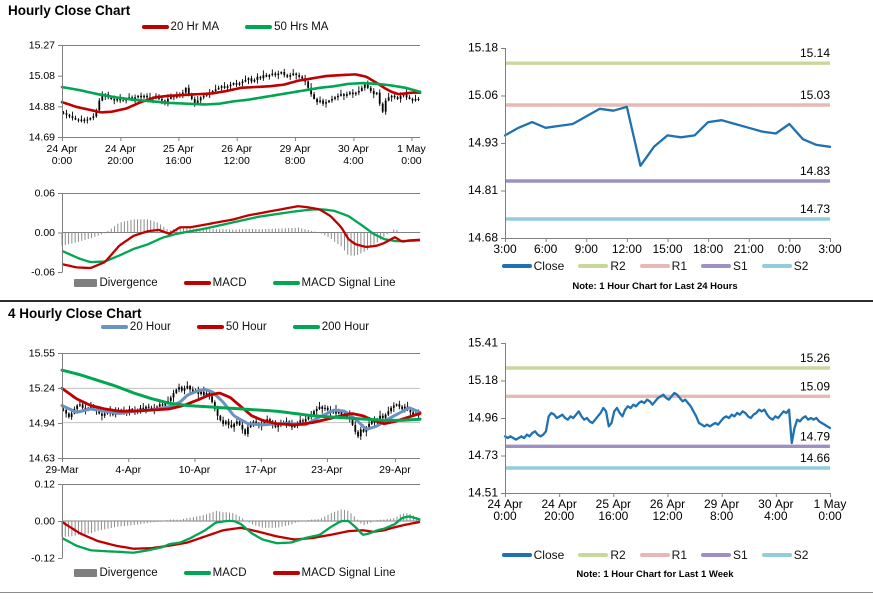  What do you see at coordinates (215, 411) in the screenshot?
I see `four-hourly-price-chart-canvas` at bounding box center [215, 411].